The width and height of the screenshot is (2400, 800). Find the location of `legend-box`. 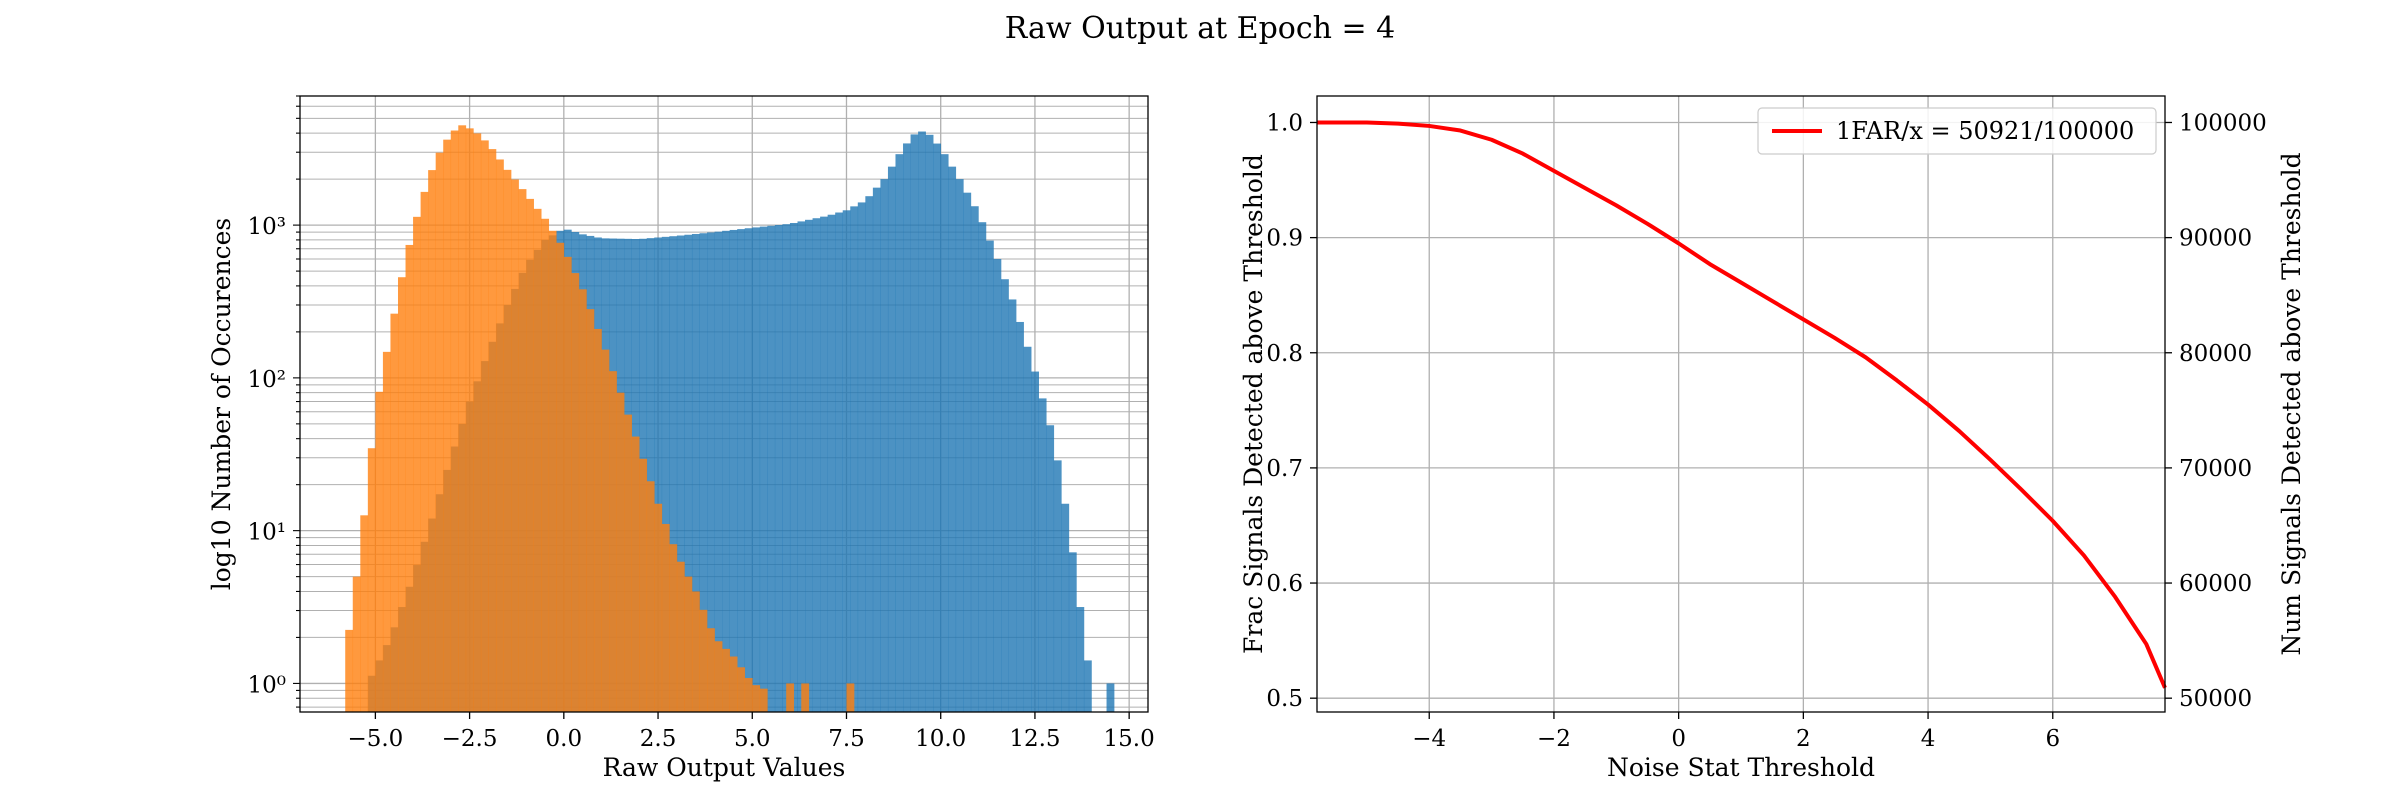

legend-box is located at coordinates (1957, 131).